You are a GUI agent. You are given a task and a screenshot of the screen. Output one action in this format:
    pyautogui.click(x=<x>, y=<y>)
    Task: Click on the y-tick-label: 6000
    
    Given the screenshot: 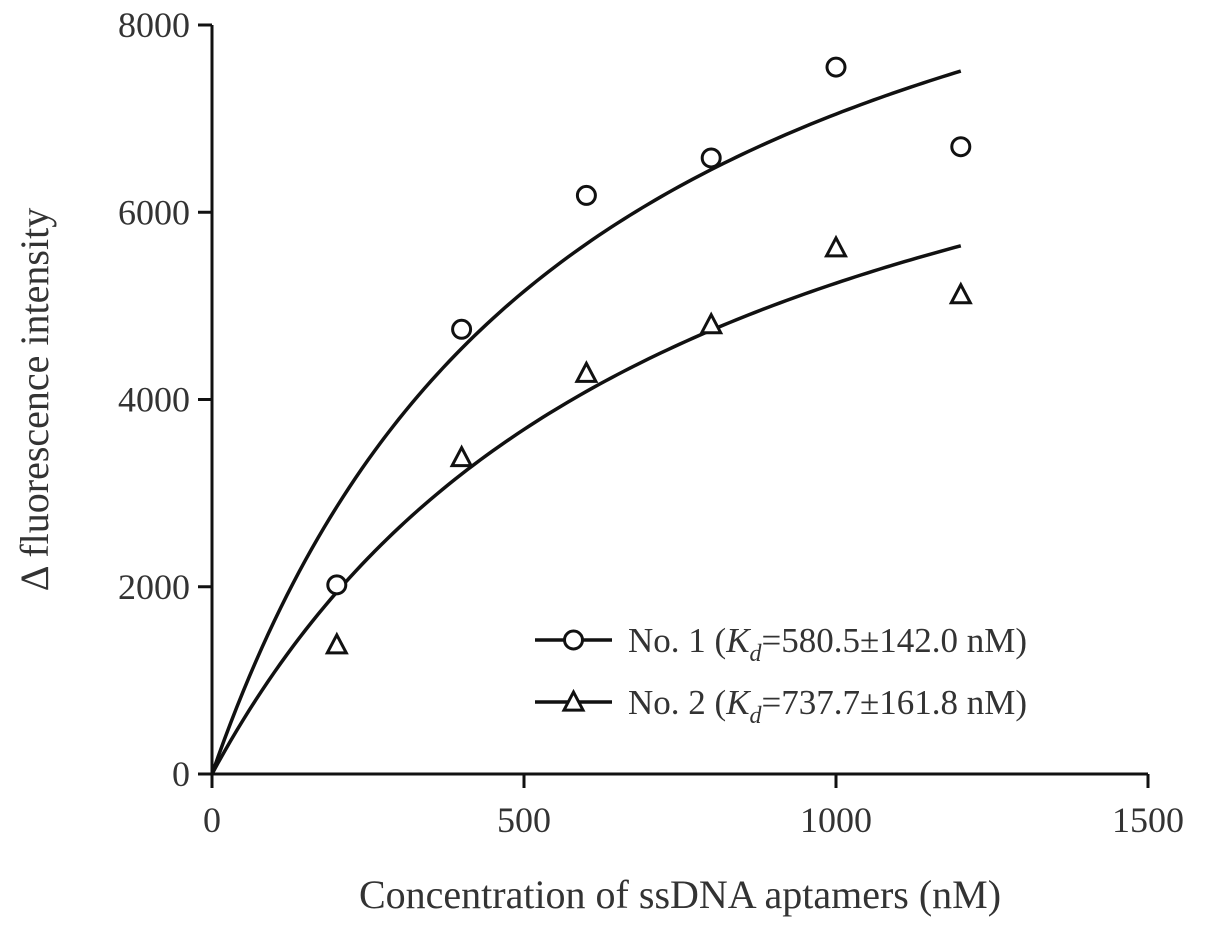 What is the action you would take?
    pyautogui.click(x=154, y=212)
    